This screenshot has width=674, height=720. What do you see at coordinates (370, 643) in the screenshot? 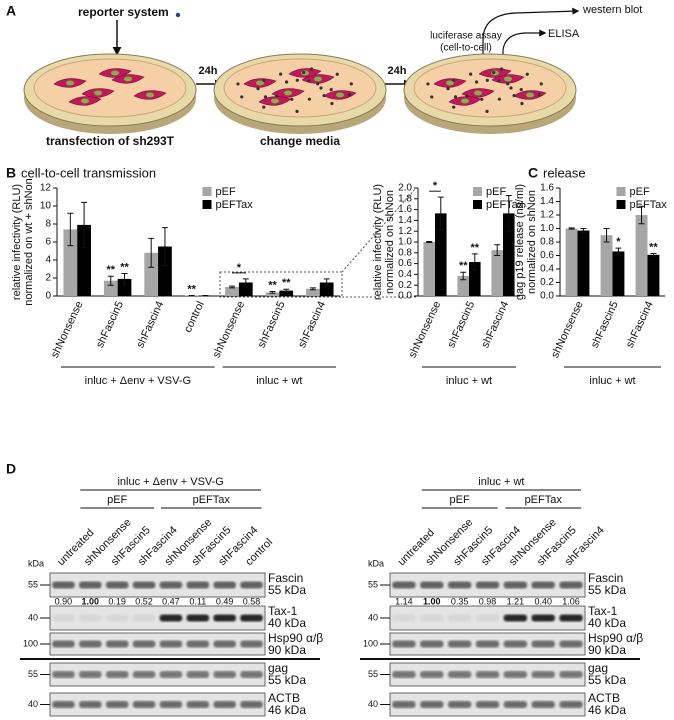
I see `marker-label: 100` at bounding box center [370, 643].